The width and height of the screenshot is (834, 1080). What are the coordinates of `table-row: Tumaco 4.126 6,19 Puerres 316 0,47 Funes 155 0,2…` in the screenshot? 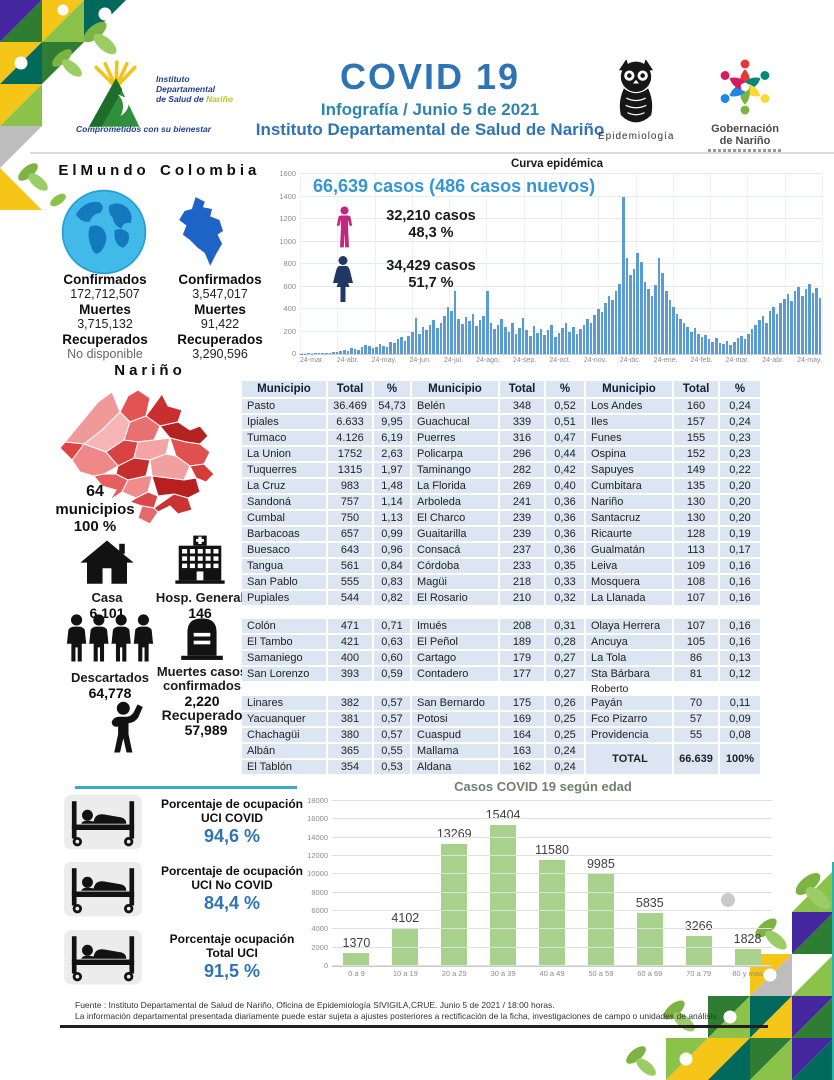 It's located at (501, 438).